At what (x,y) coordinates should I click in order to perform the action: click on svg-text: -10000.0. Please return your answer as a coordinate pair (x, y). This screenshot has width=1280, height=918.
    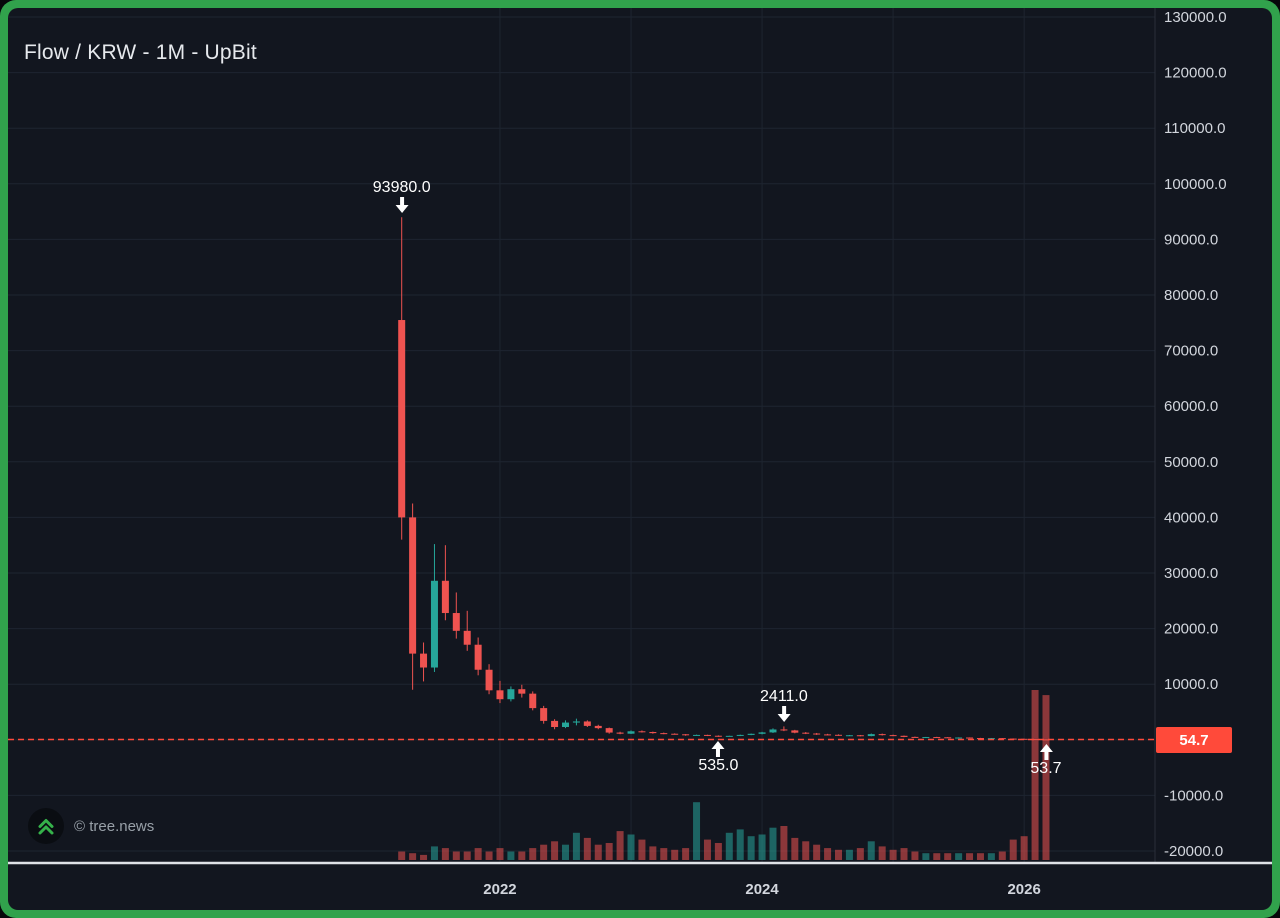
    Looking at the image, I should click on (1193, 795).